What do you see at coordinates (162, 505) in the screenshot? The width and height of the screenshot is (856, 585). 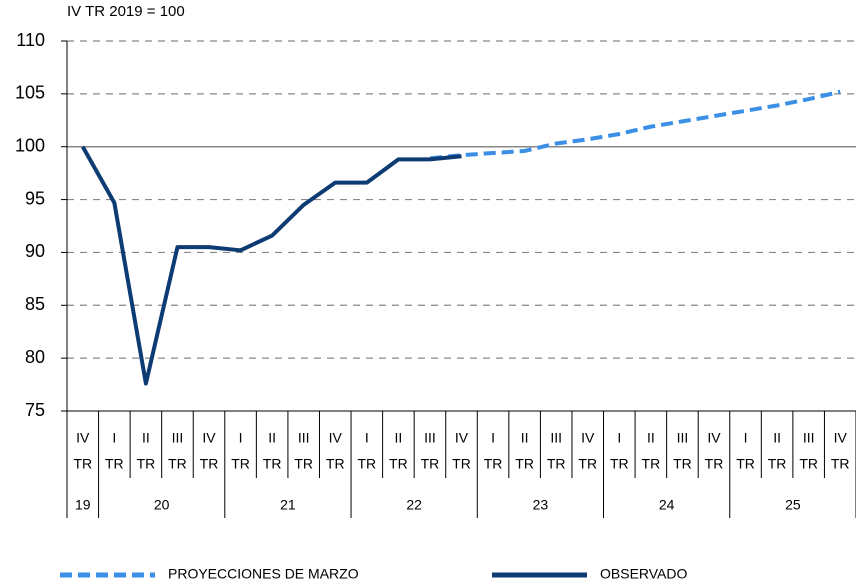 I see `group-label: 20` at bounding box center [162, 505].